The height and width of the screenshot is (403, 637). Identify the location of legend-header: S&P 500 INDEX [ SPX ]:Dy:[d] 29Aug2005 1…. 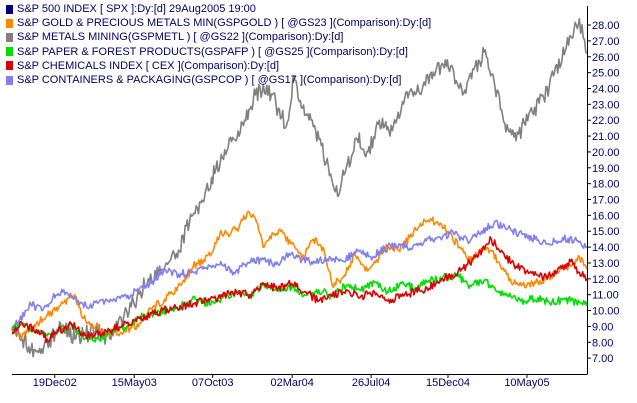
(218, 9).